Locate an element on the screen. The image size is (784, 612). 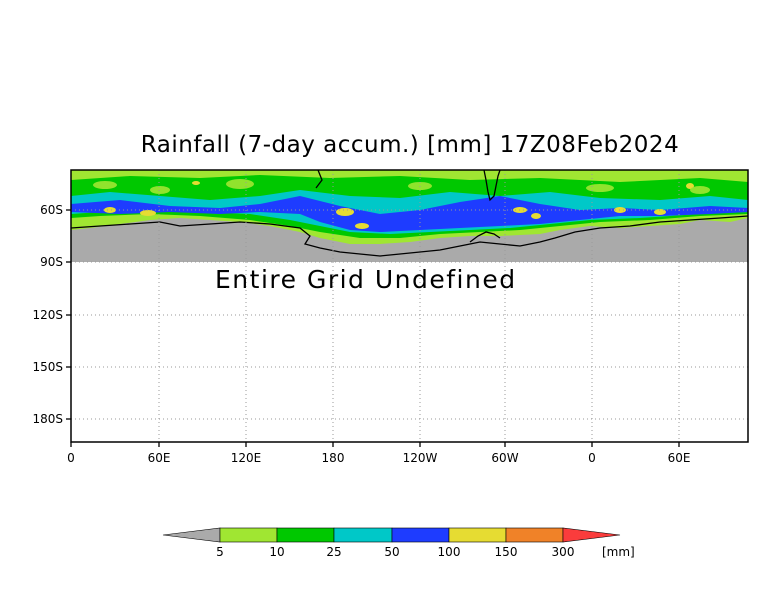
rain-band-blue is located at coordinates (409, 214).